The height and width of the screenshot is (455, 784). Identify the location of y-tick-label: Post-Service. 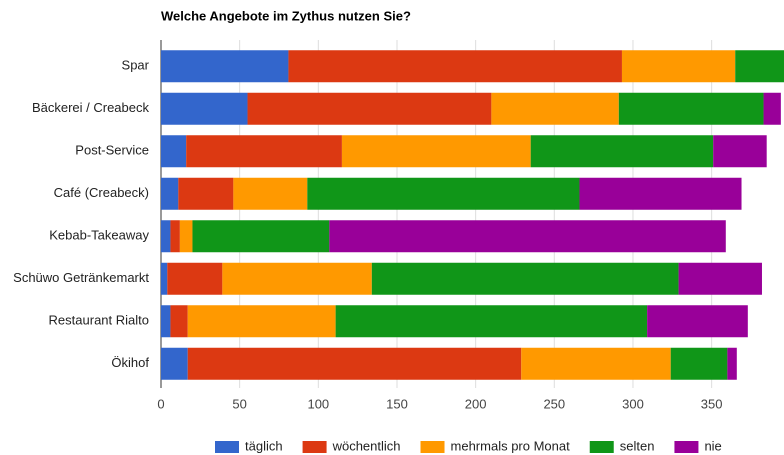
(112, 150).